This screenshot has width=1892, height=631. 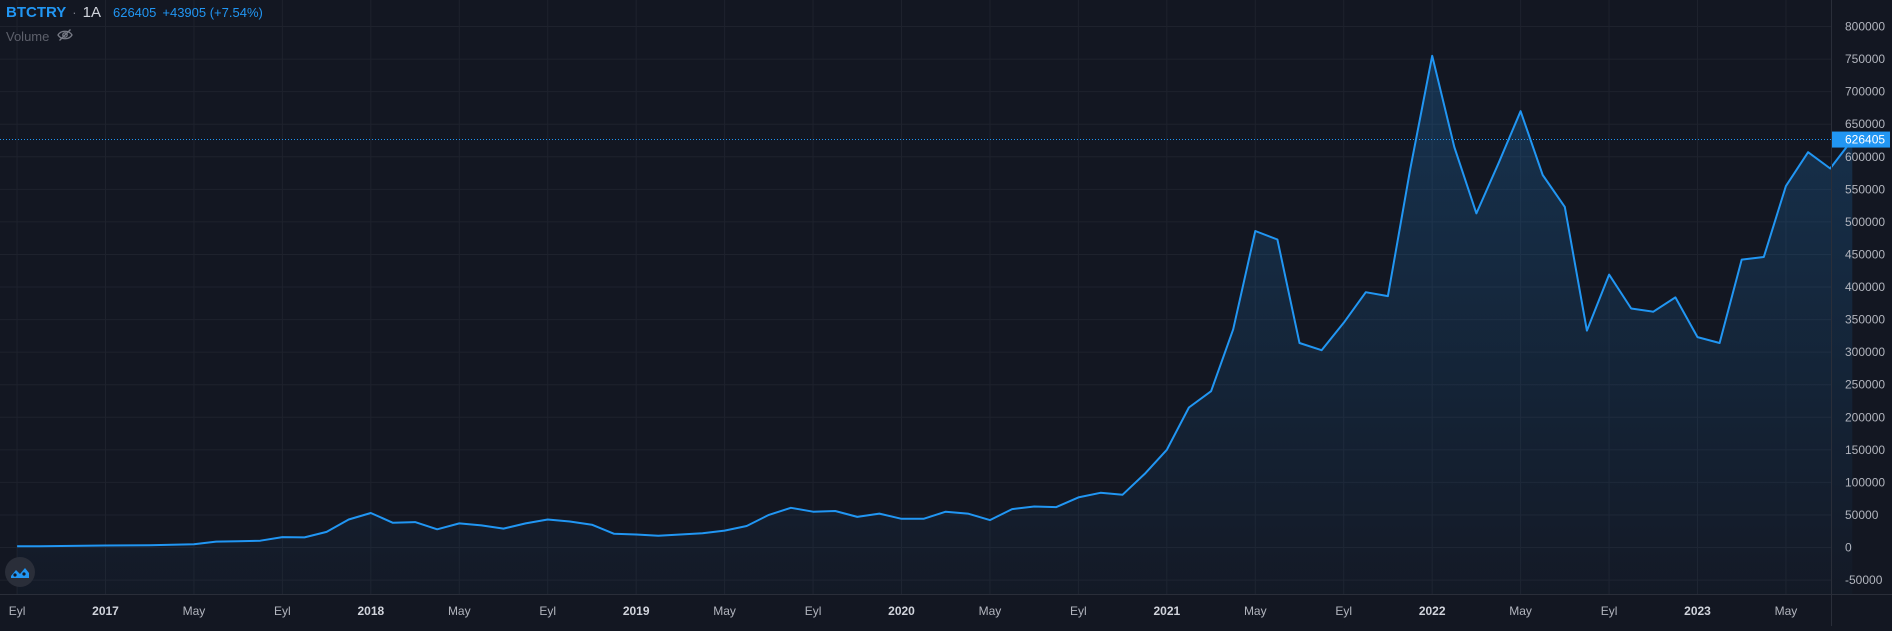 What do you see at coordinates (65, 36) in the screenshot?
I see `eye-off-icon` at bounding box center [65, 36].